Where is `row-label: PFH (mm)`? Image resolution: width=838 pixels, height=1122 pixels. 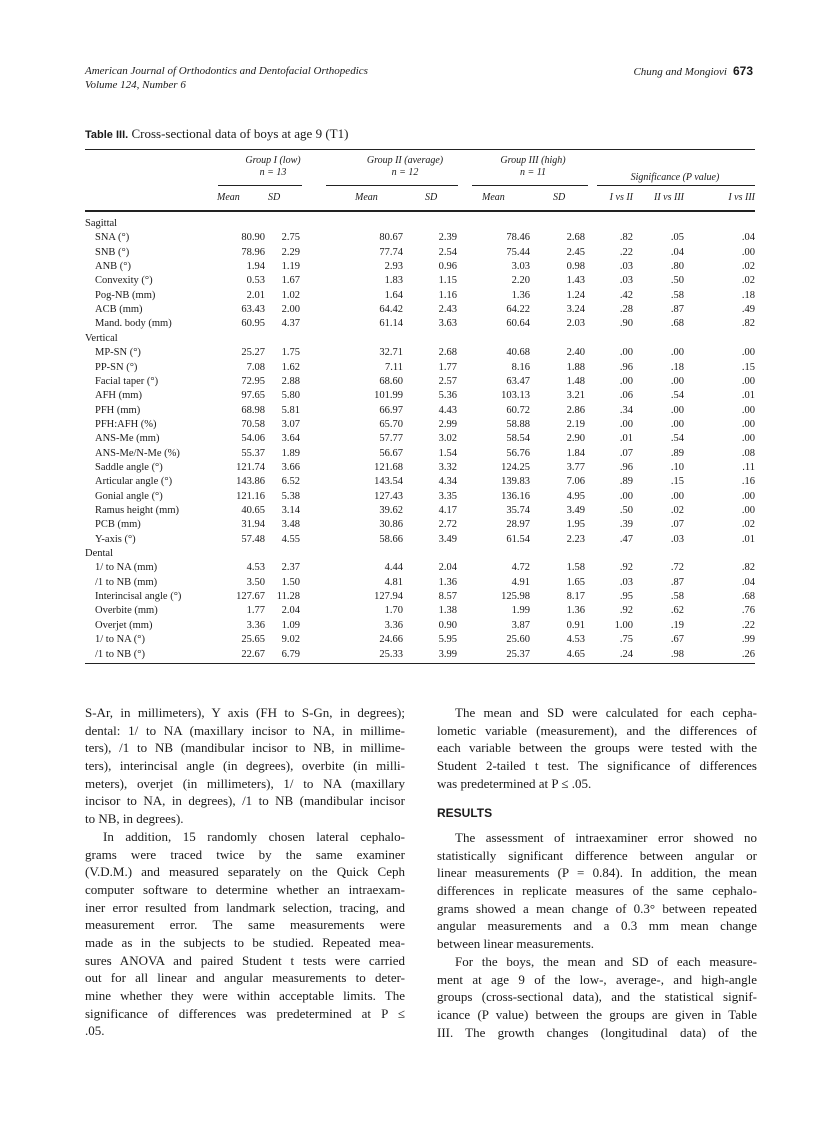 row-label: PFH (mm) is located at coordinates (118, 410).